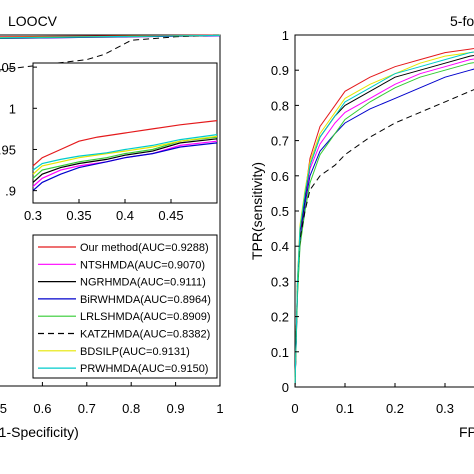 The height and width of the screenshot is (474, 474). I want to click on right-chart-title: 5-fo, so click(462, 21).